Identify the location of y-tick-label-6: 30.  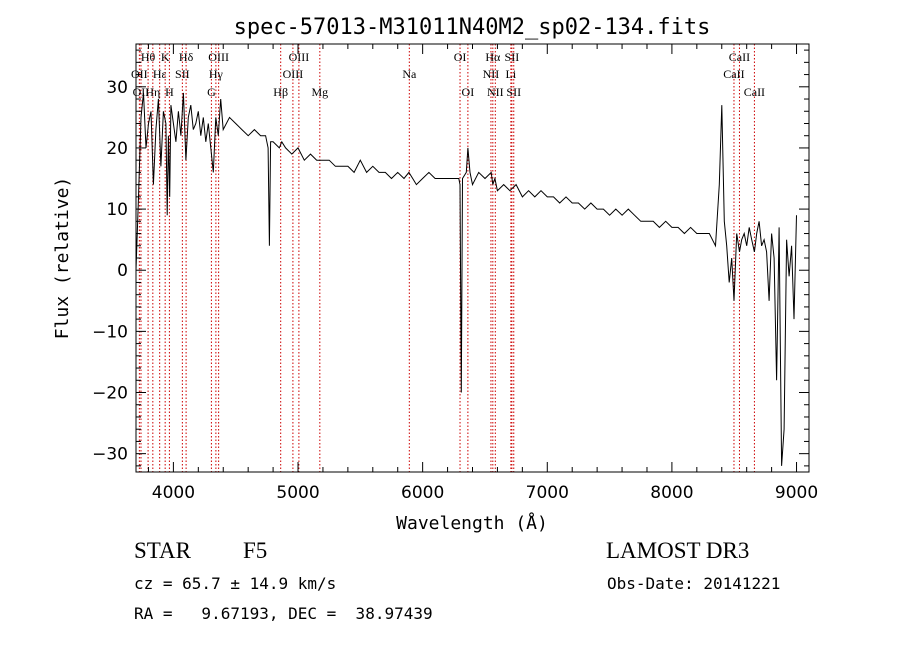
(117, 88).